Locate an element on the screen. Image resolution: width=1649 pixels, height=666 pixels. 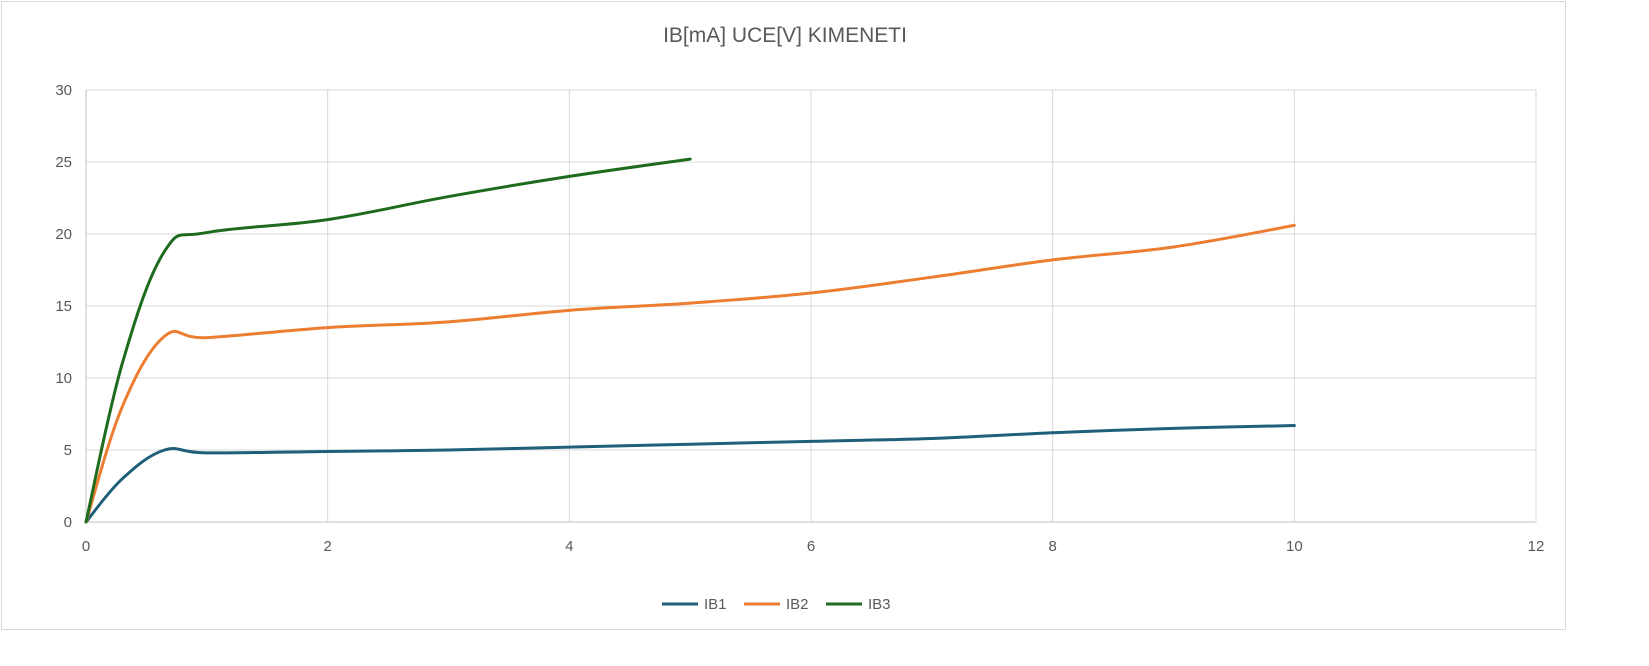
y-tick-label: 25 is located at coordinates (63, 162).